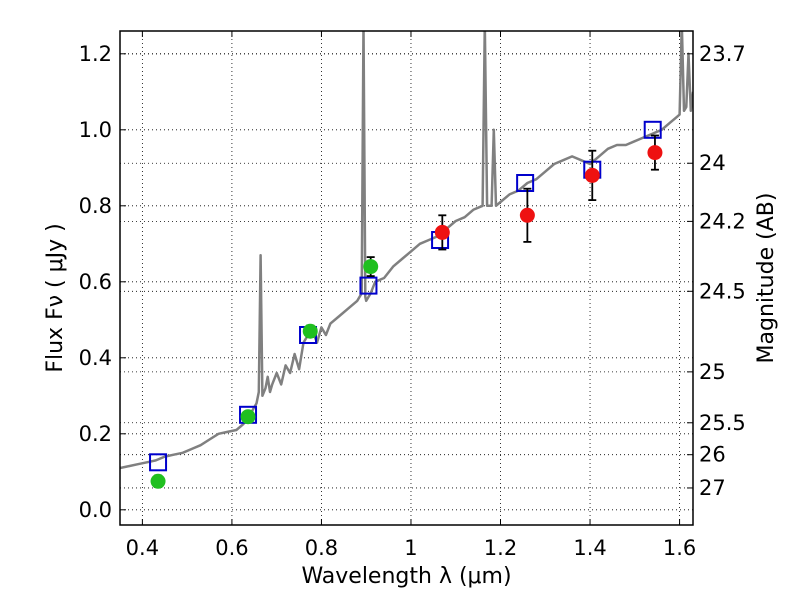 This screenshot has height=600, width=800. I want to click on x-tick-label: 0.6, so click(231, 548).